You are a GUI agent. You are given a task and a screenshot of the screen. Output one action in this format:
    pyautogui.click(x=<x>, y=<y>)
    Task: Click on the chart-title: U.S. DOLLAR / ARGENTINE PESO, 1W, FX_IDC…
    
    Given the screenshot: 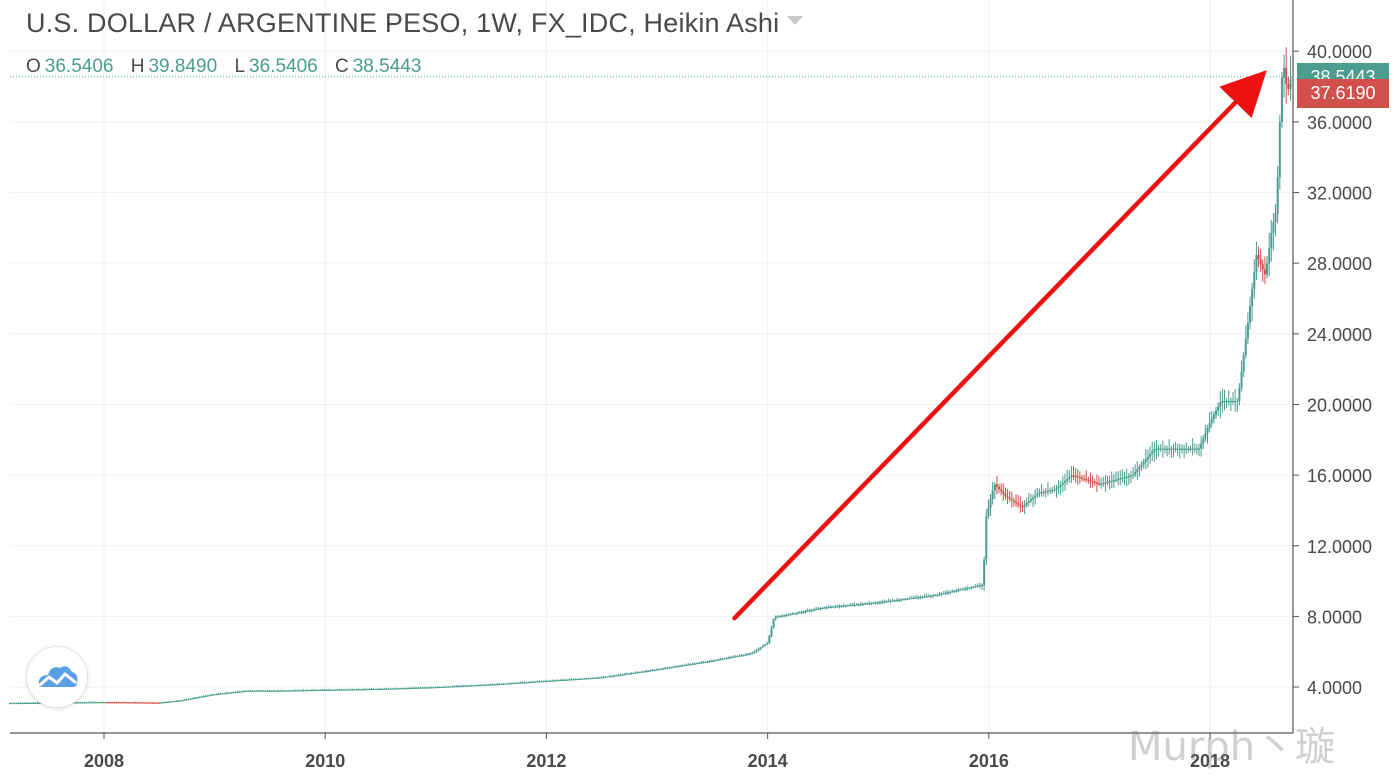 What is the action you would take?
    pyautogui.click(x=415, y=23)
    